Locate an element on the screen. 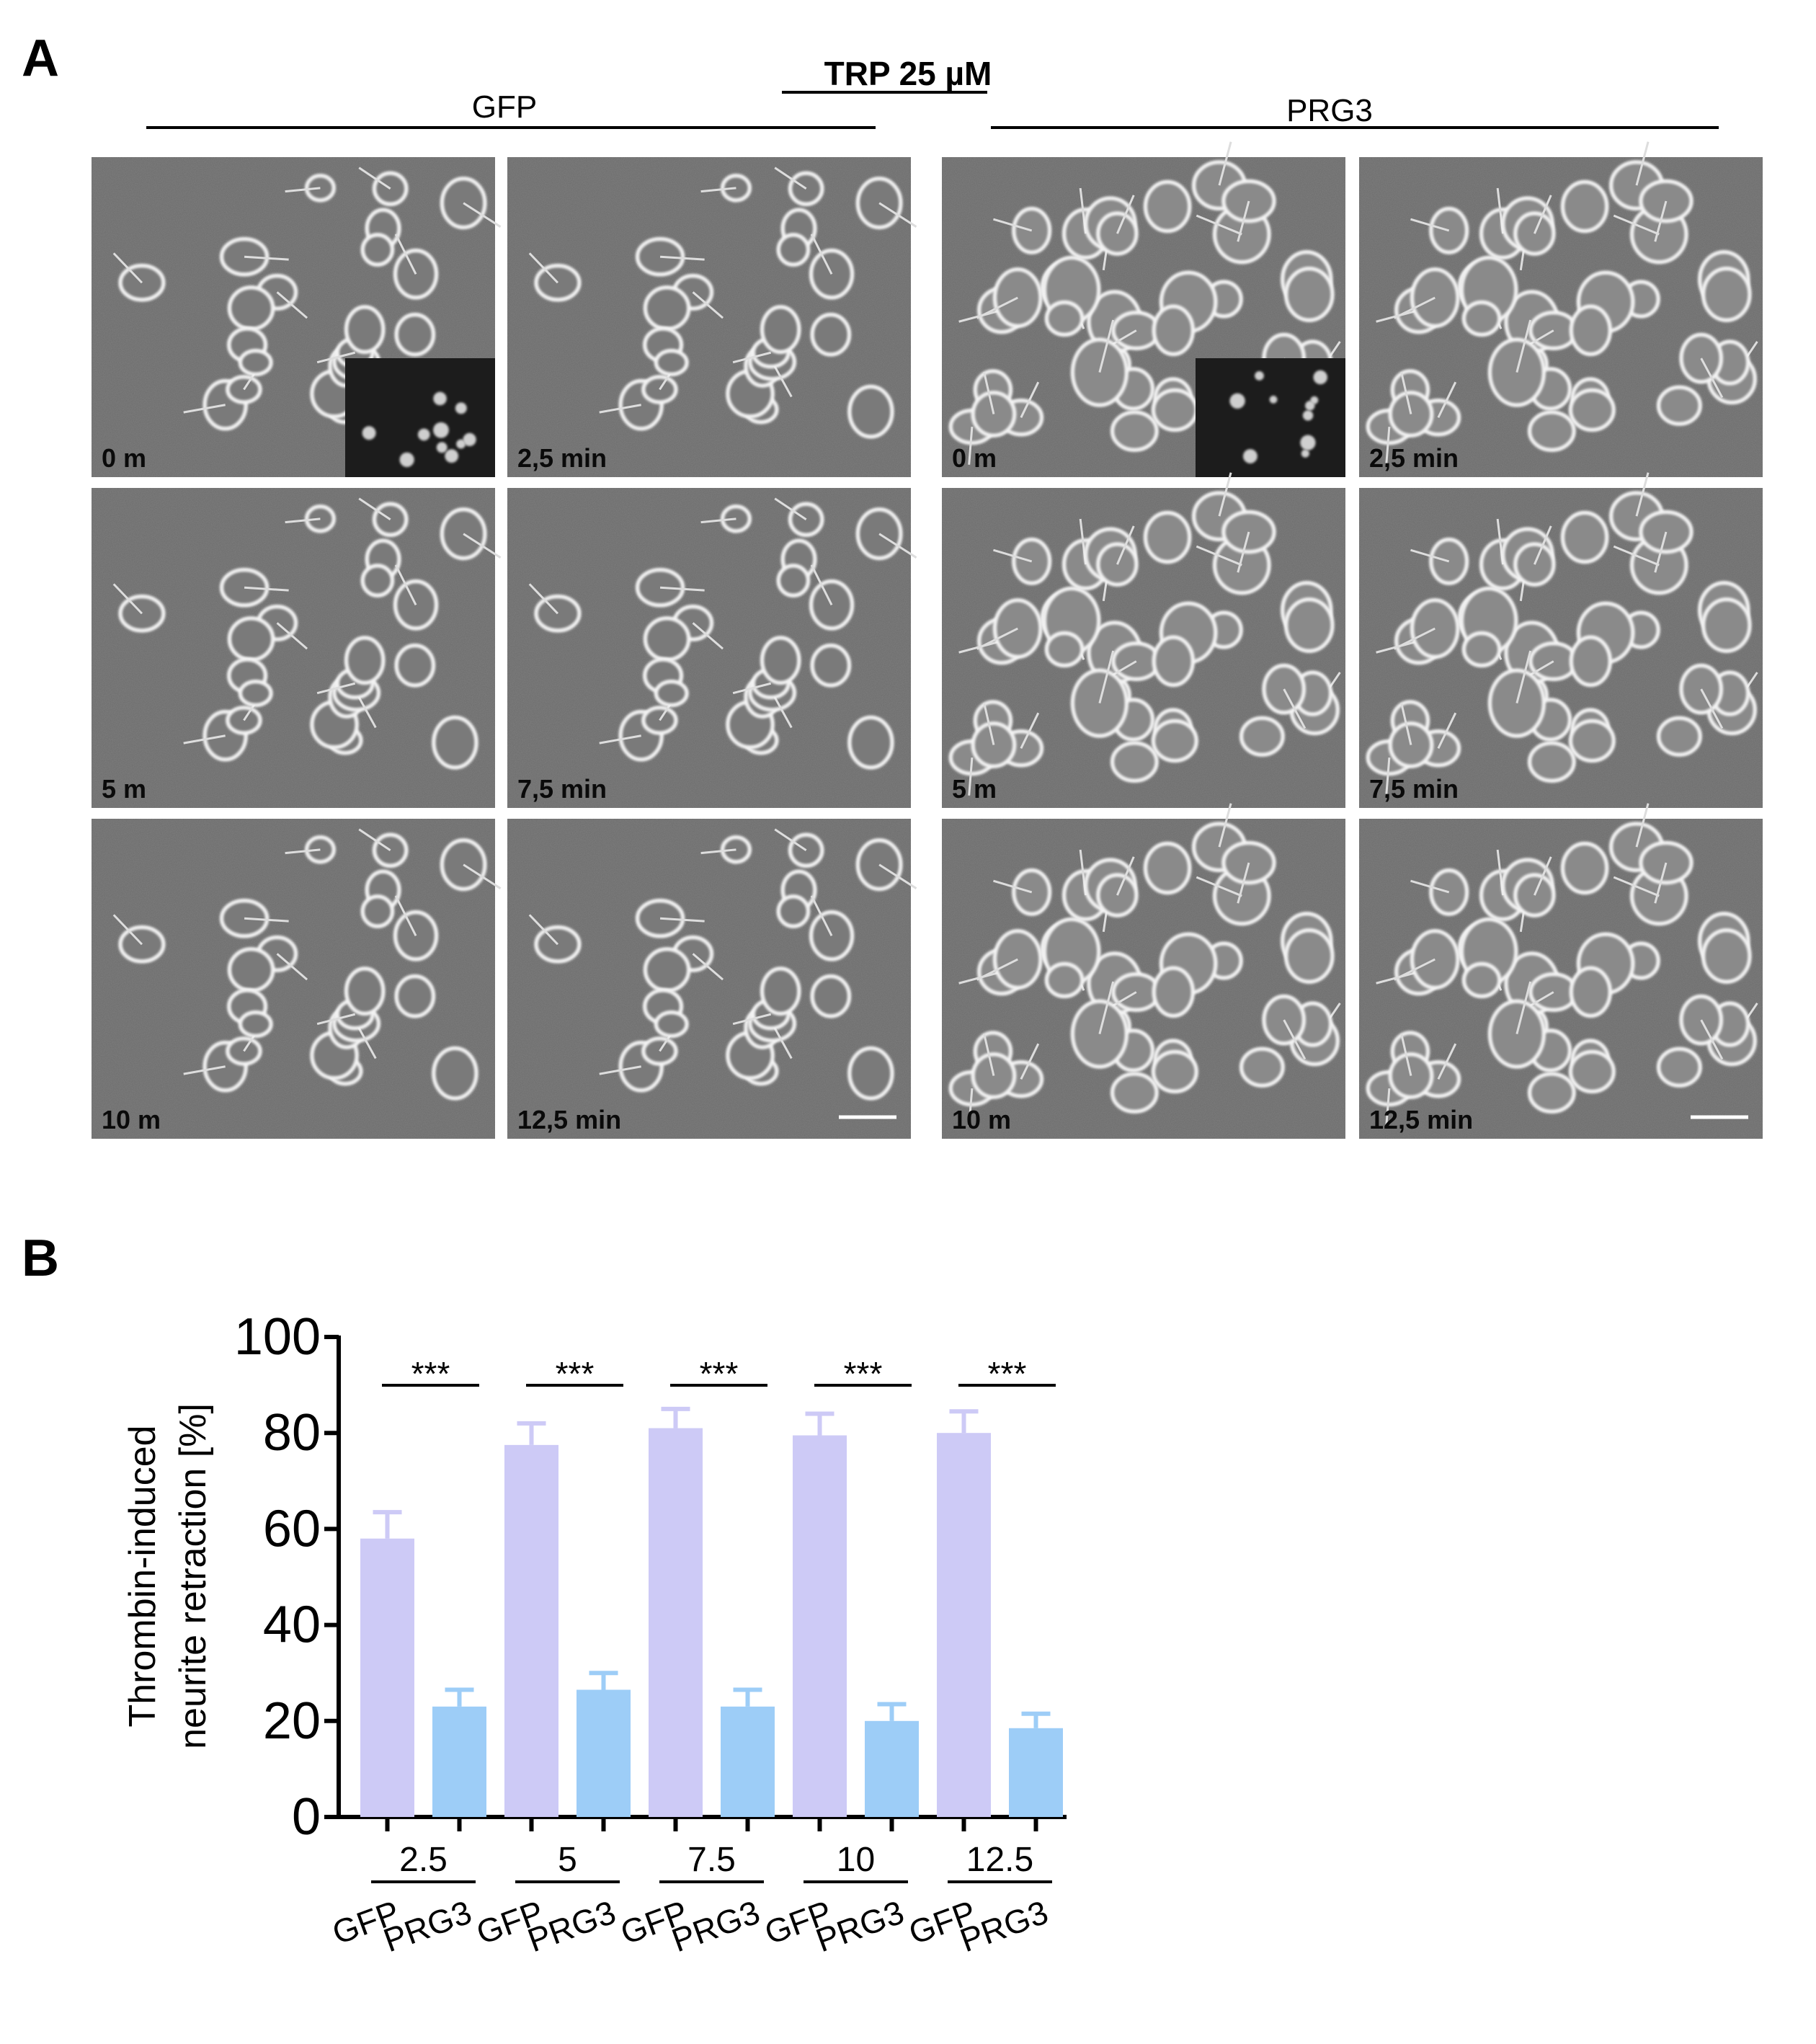  micrograph-tile: 5 m is located at coordinates (297, 648).